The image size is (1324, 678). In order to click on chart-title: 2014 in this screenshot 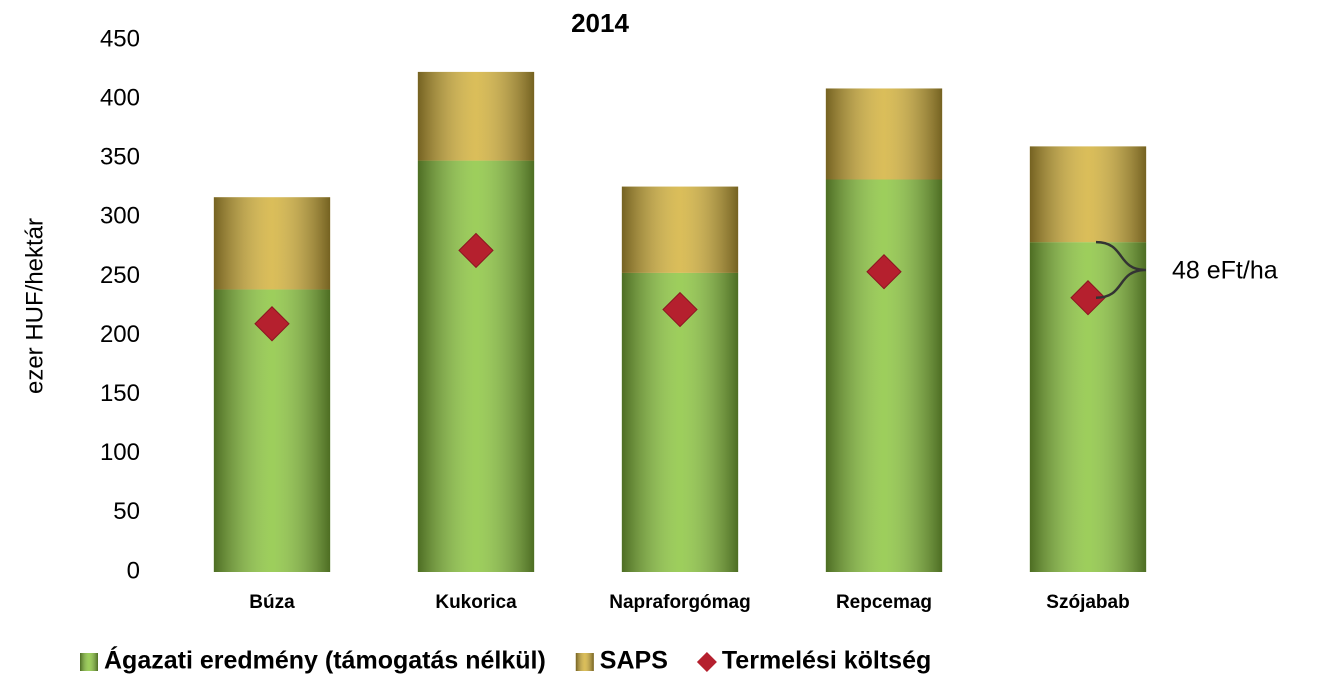, I will do `click(600, 23)`.